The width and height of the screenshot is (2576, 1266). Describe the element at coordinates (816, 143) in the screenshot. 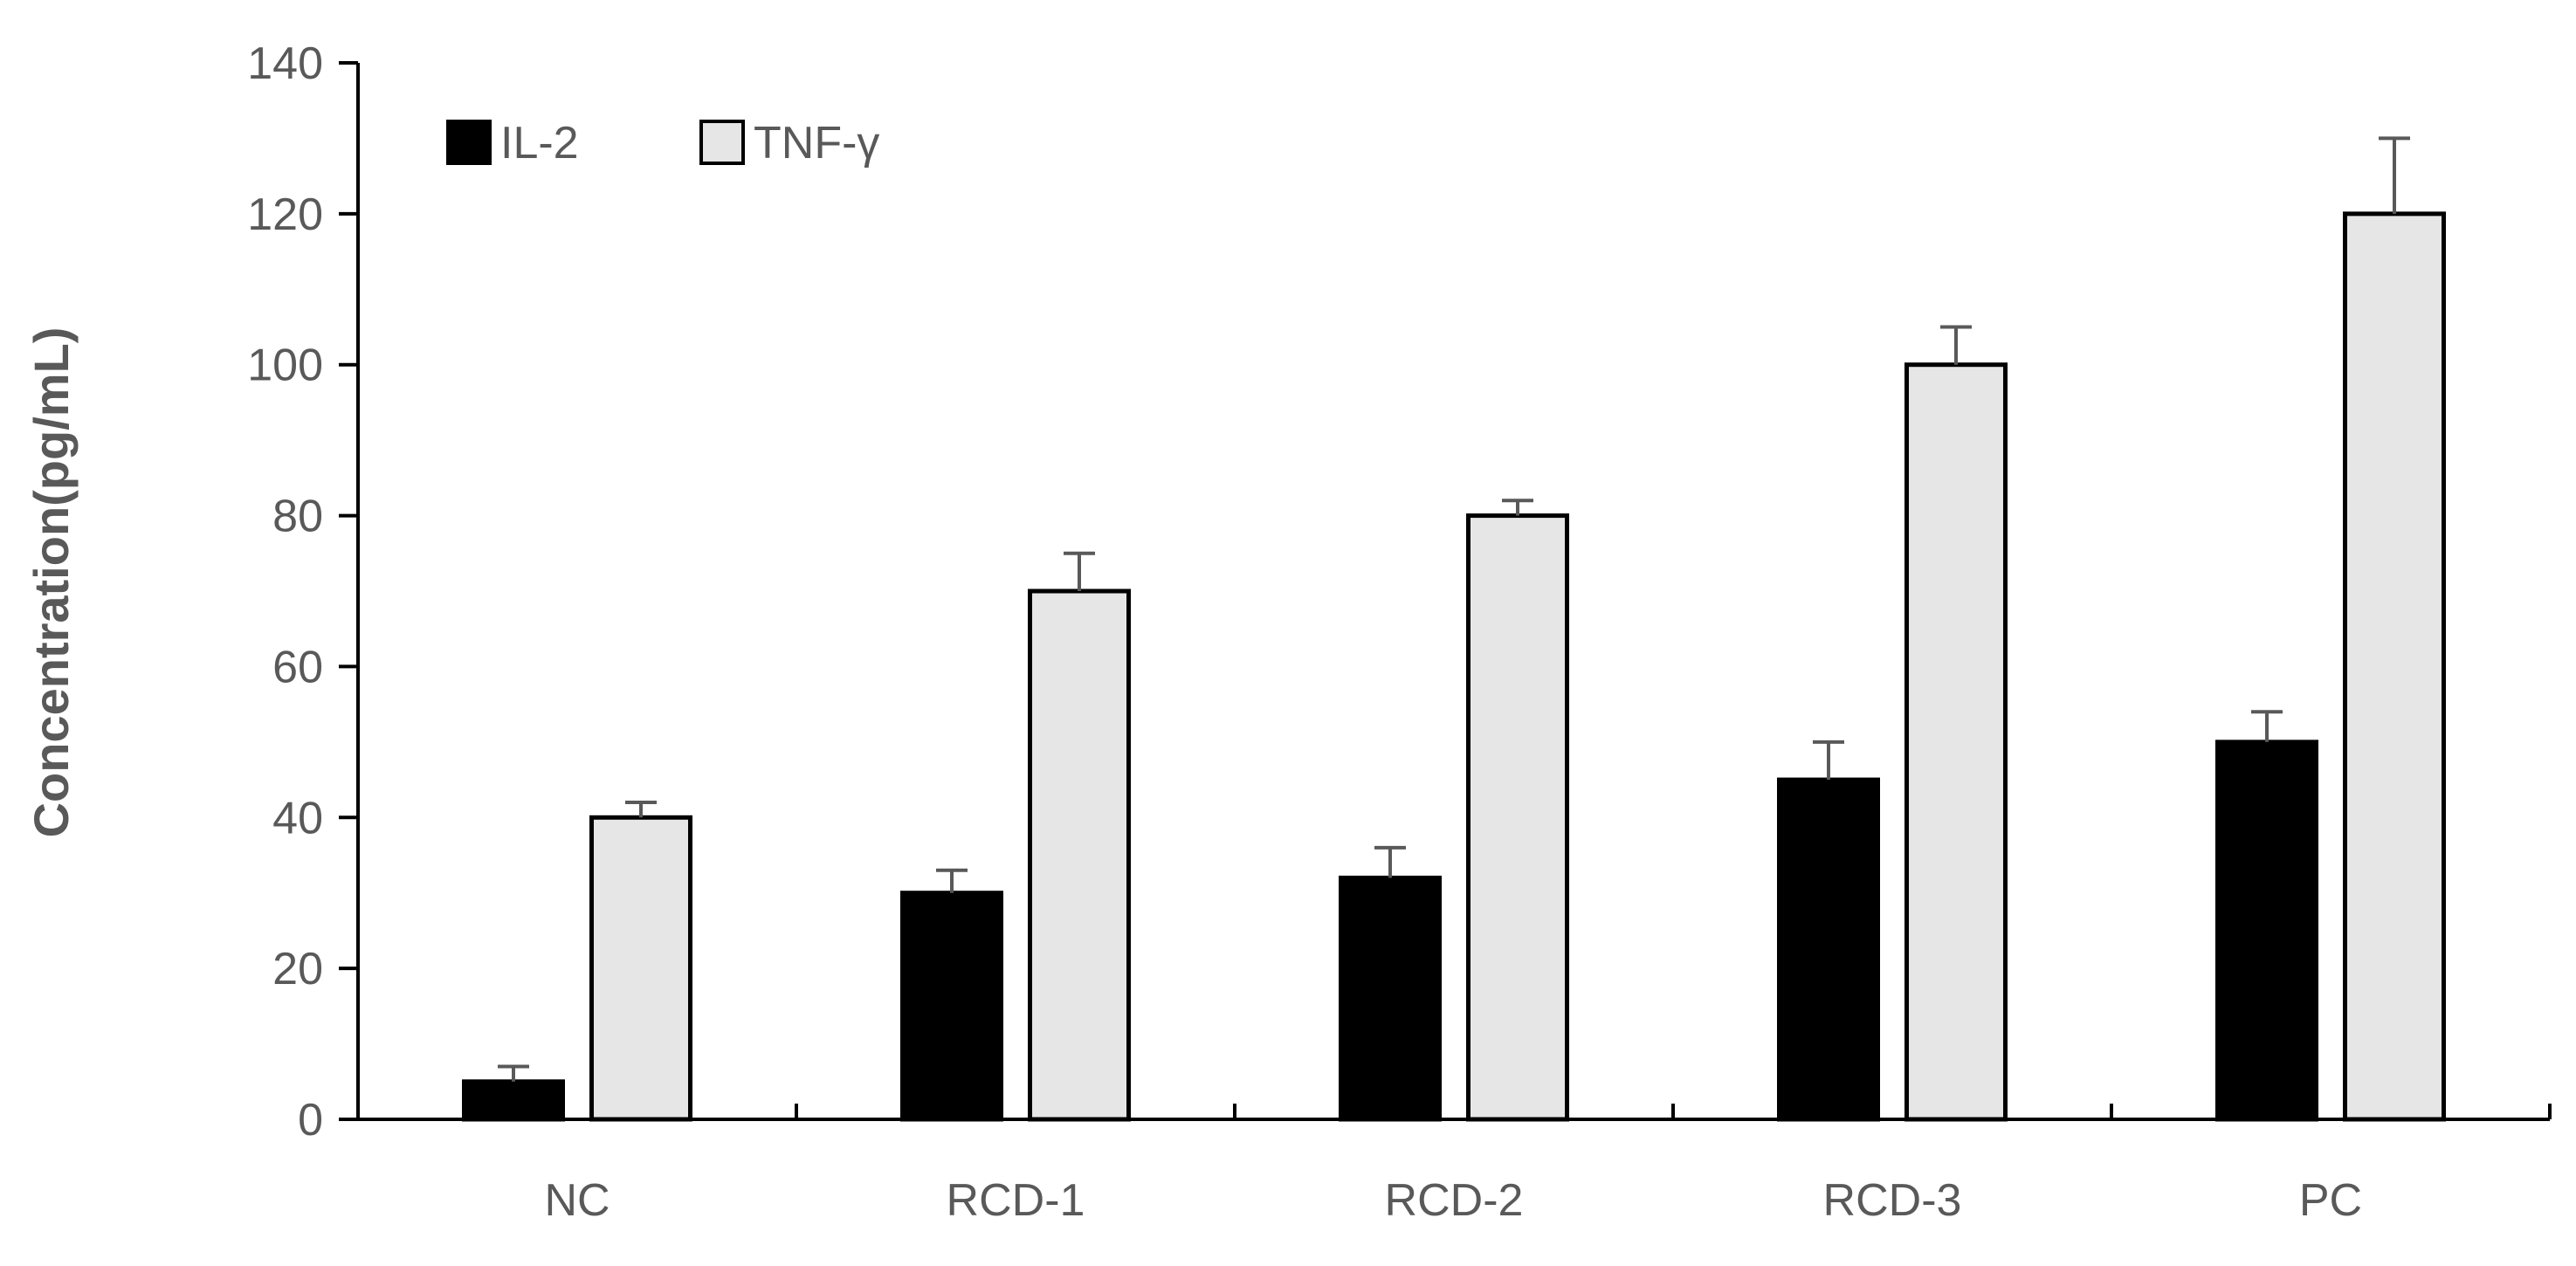

I see `legend-label: TNF-γ` at that location.